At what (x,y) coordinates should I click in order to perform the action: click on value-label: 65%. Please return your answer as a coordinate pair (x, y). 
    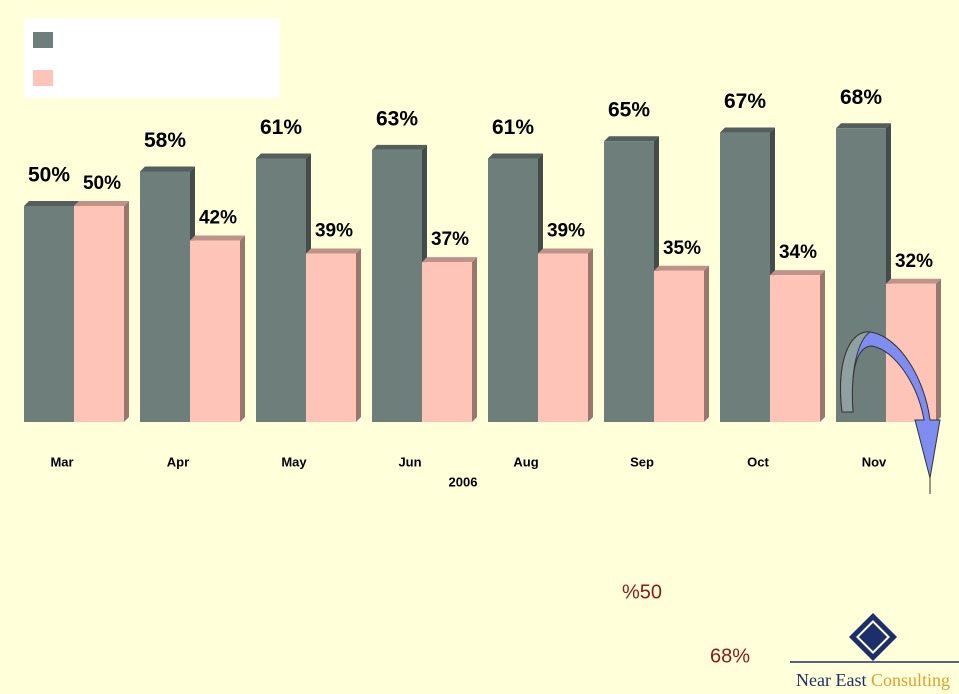
    Looking at the image, I should click on (629, 110).